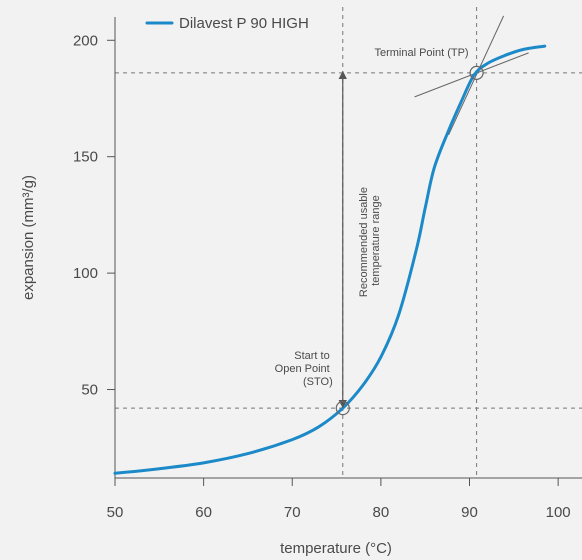 The height and width of the screenshot is (560, 582). What do you see at coordinates (364, 242) in the screenshot?
I see `range-label-line-1: Recommended usable` at bounding box center [364, 242].